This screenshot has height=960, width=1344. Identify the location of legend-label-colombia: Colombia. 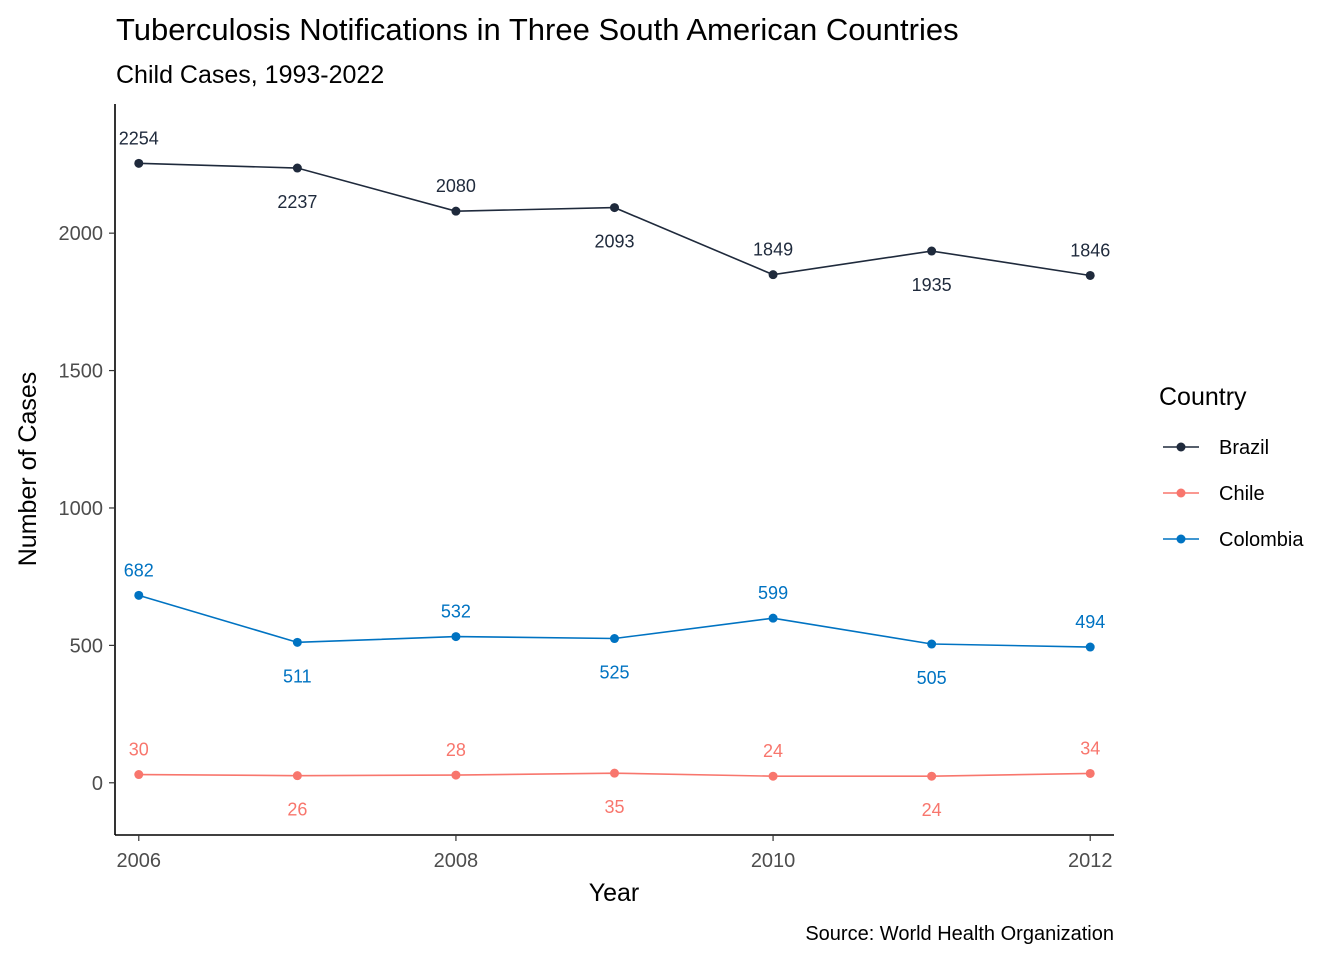
(1261, 540).